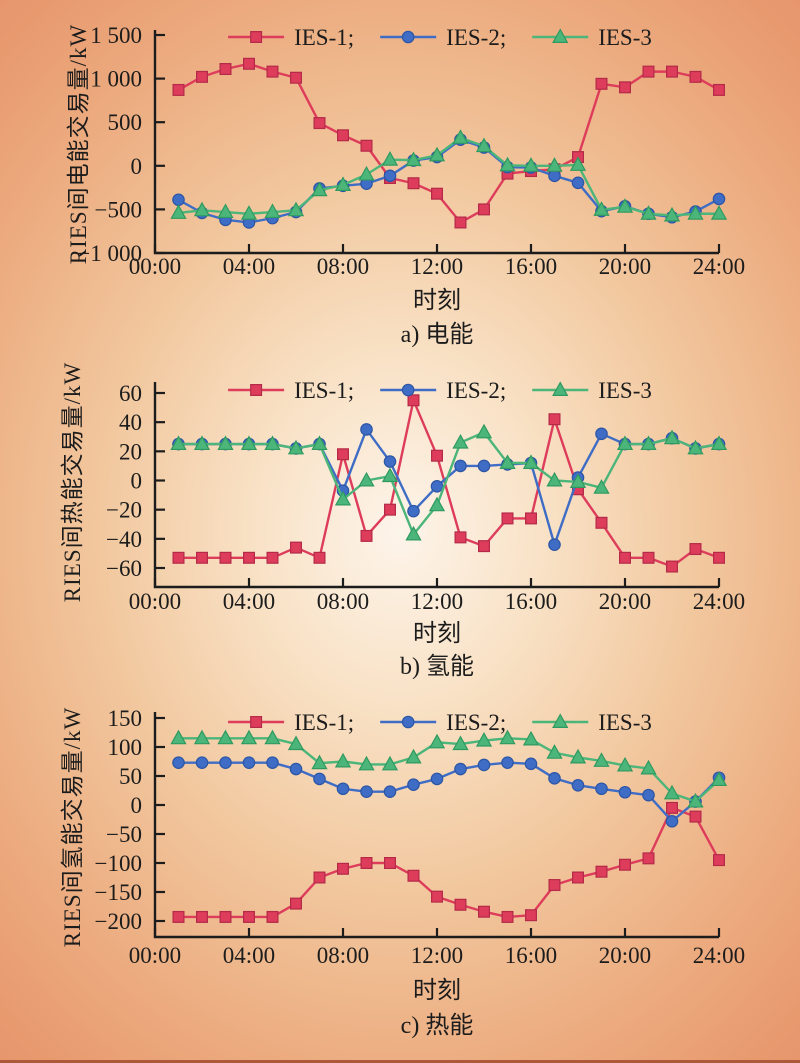  What do you see at coordinates (124, 510) in the screenshot?
I see `y-tick-label: −20` at bounding box center [124, 510].